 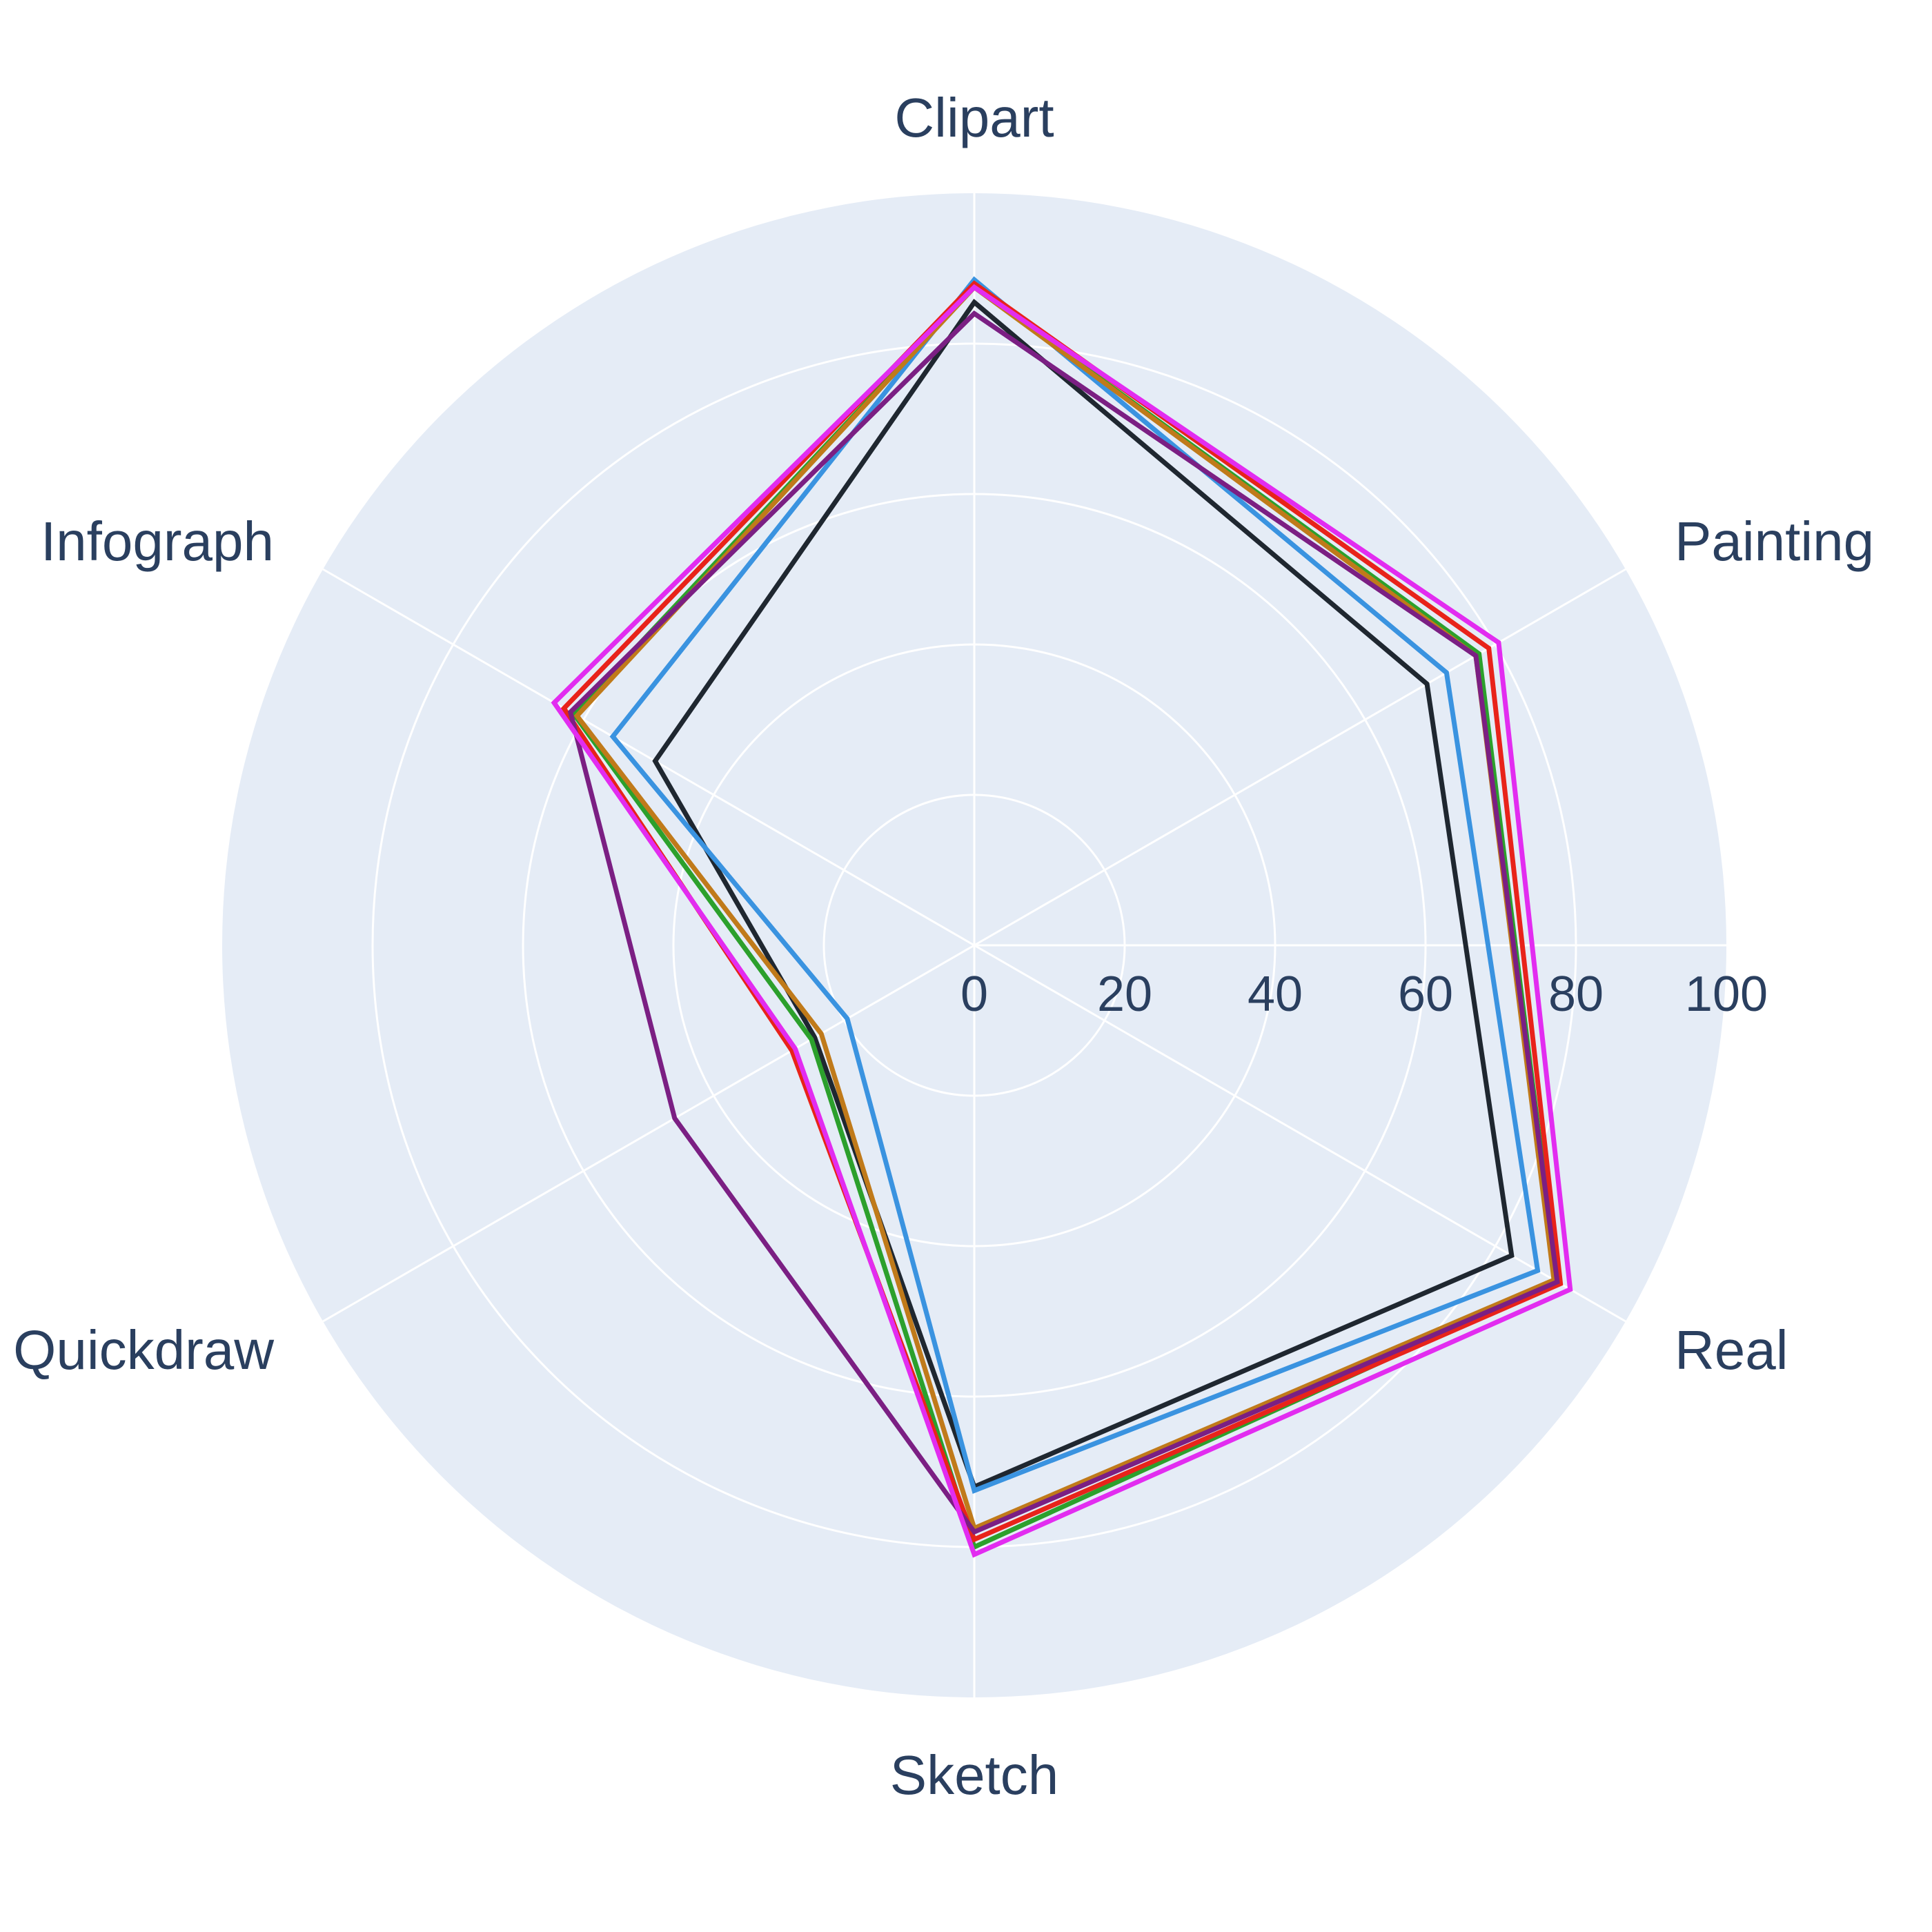 What do you see at coordinates (1425, 994) in the screenshot?
I see `radial-tick-label: 60` at bounding box center [1425, 994].